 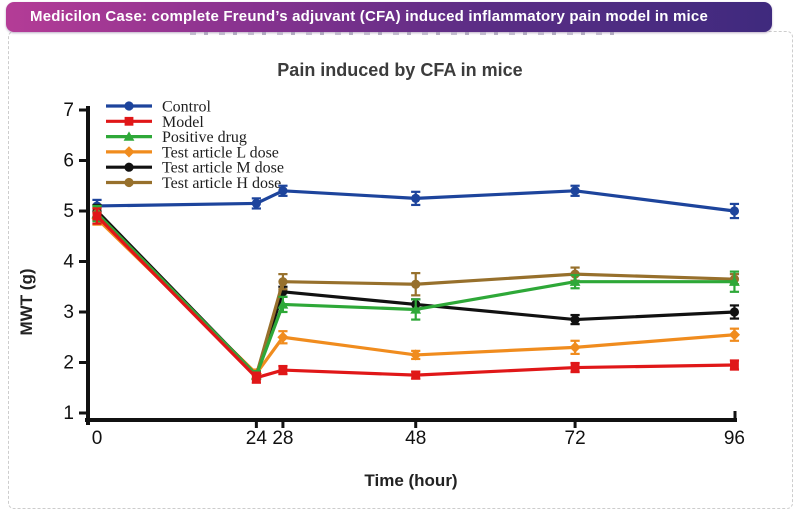 What do you see at coordinates (183, 122) in the screenshot?
I see `legend-label-model: Model` at bounding box center [183, 122].